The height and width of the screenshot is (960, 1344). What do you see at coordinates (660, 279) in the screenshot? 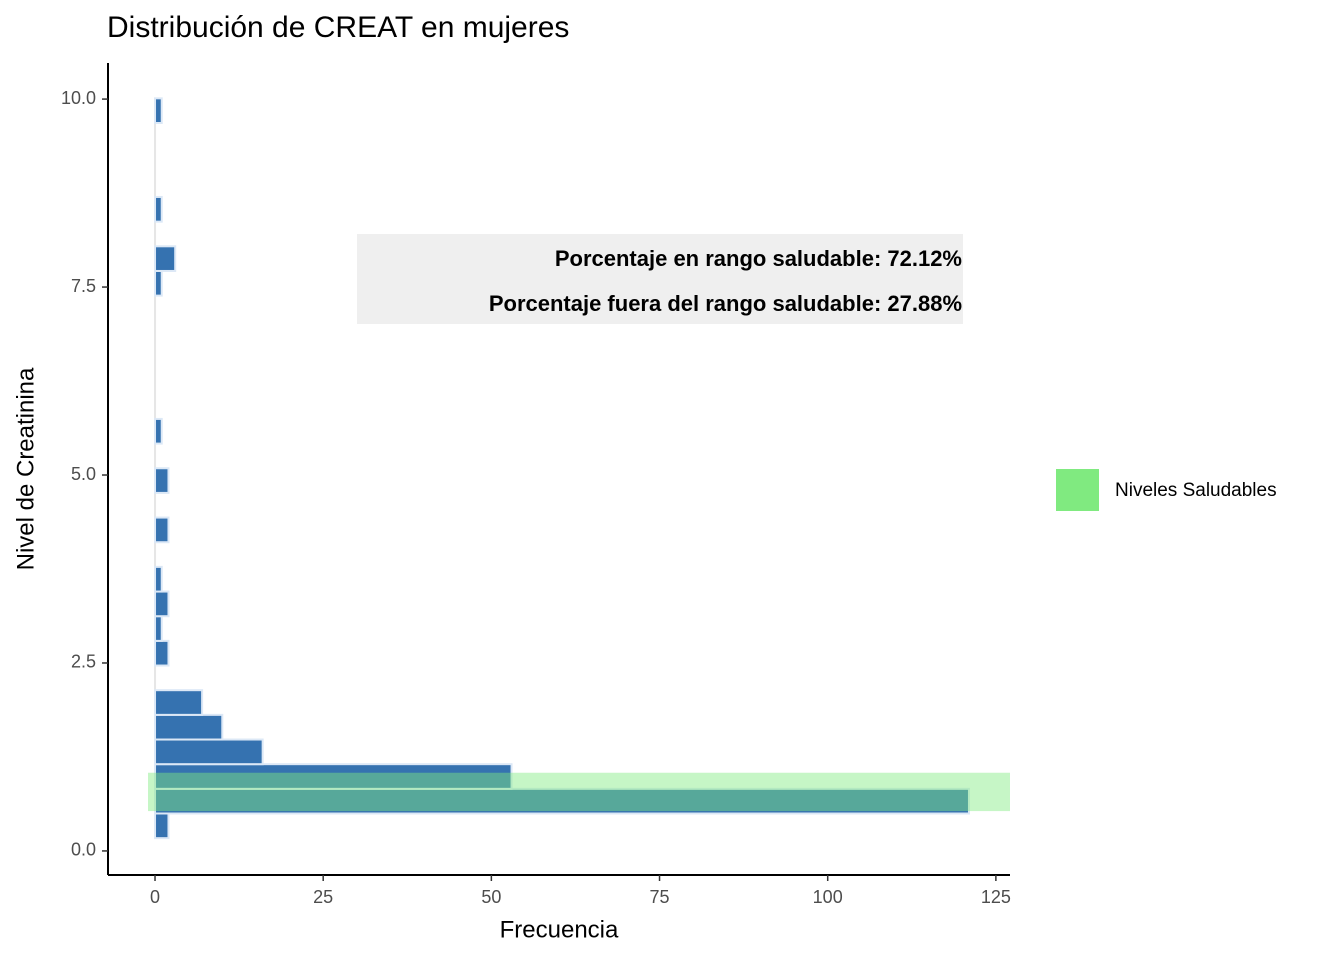
I see `annotation-box` at bounding box center [660, 279].